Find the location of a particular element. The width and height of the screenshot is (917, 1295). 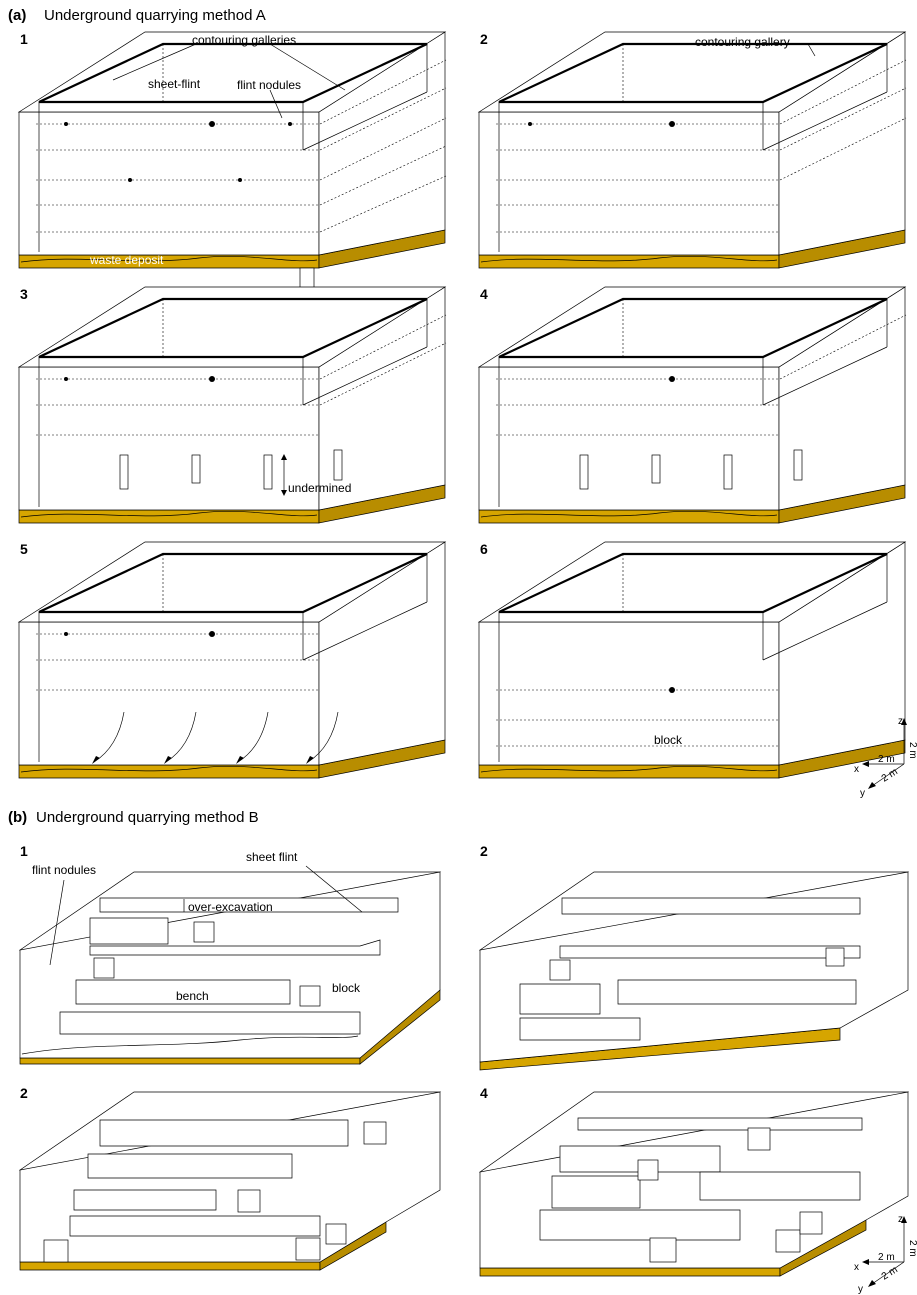

panel-a5: 5 is located at coordinates (232, 660).